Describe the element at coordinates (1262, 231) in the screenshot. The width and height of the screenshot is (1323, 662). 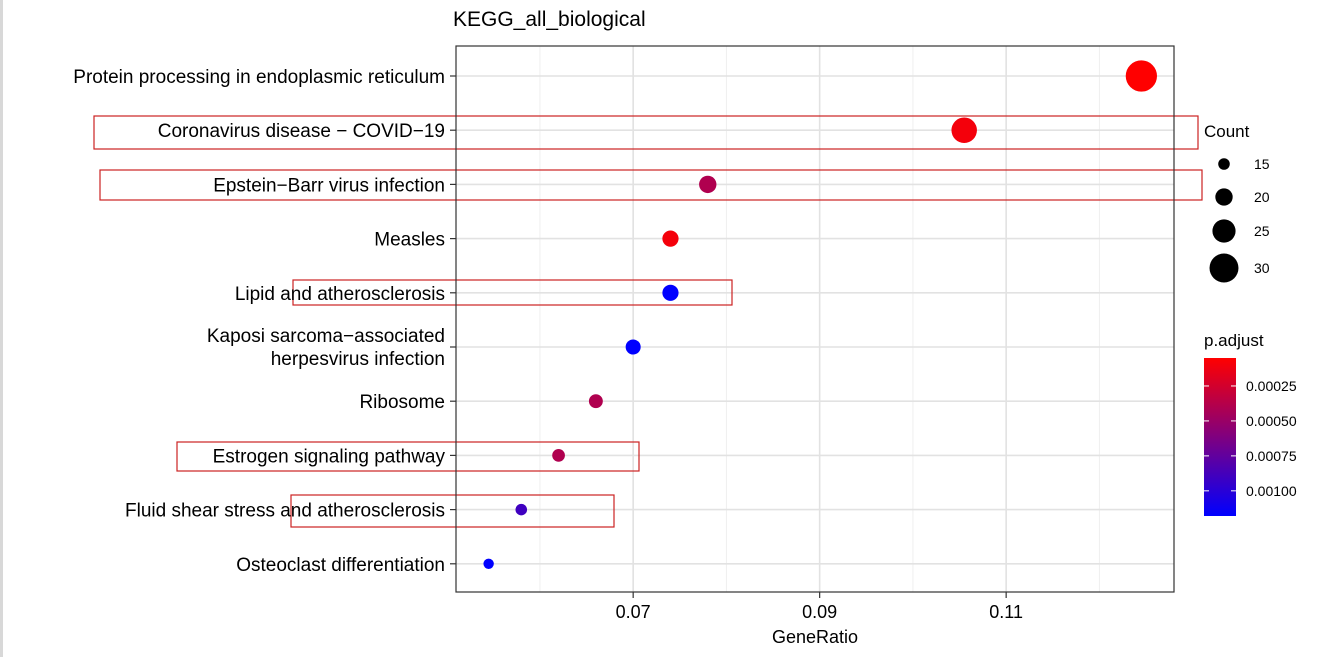
I see `count-legend-label: 25` at that location.